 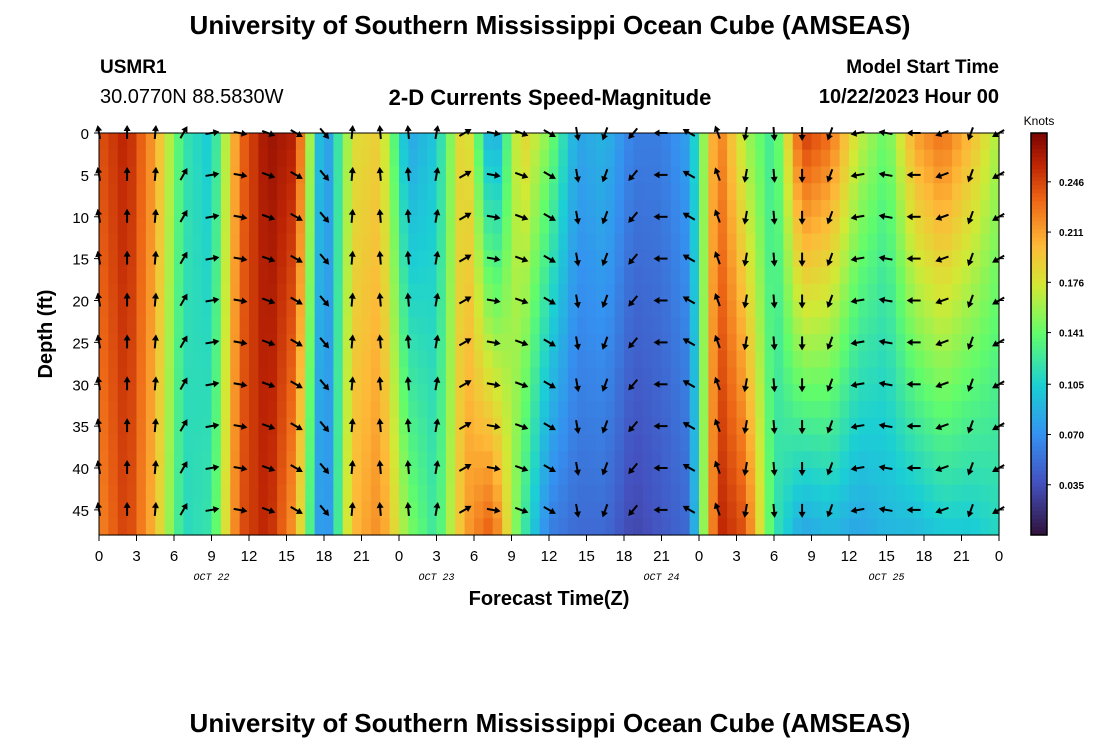 I want to click on x-tick-label: 6, so click(x=174, y=556).